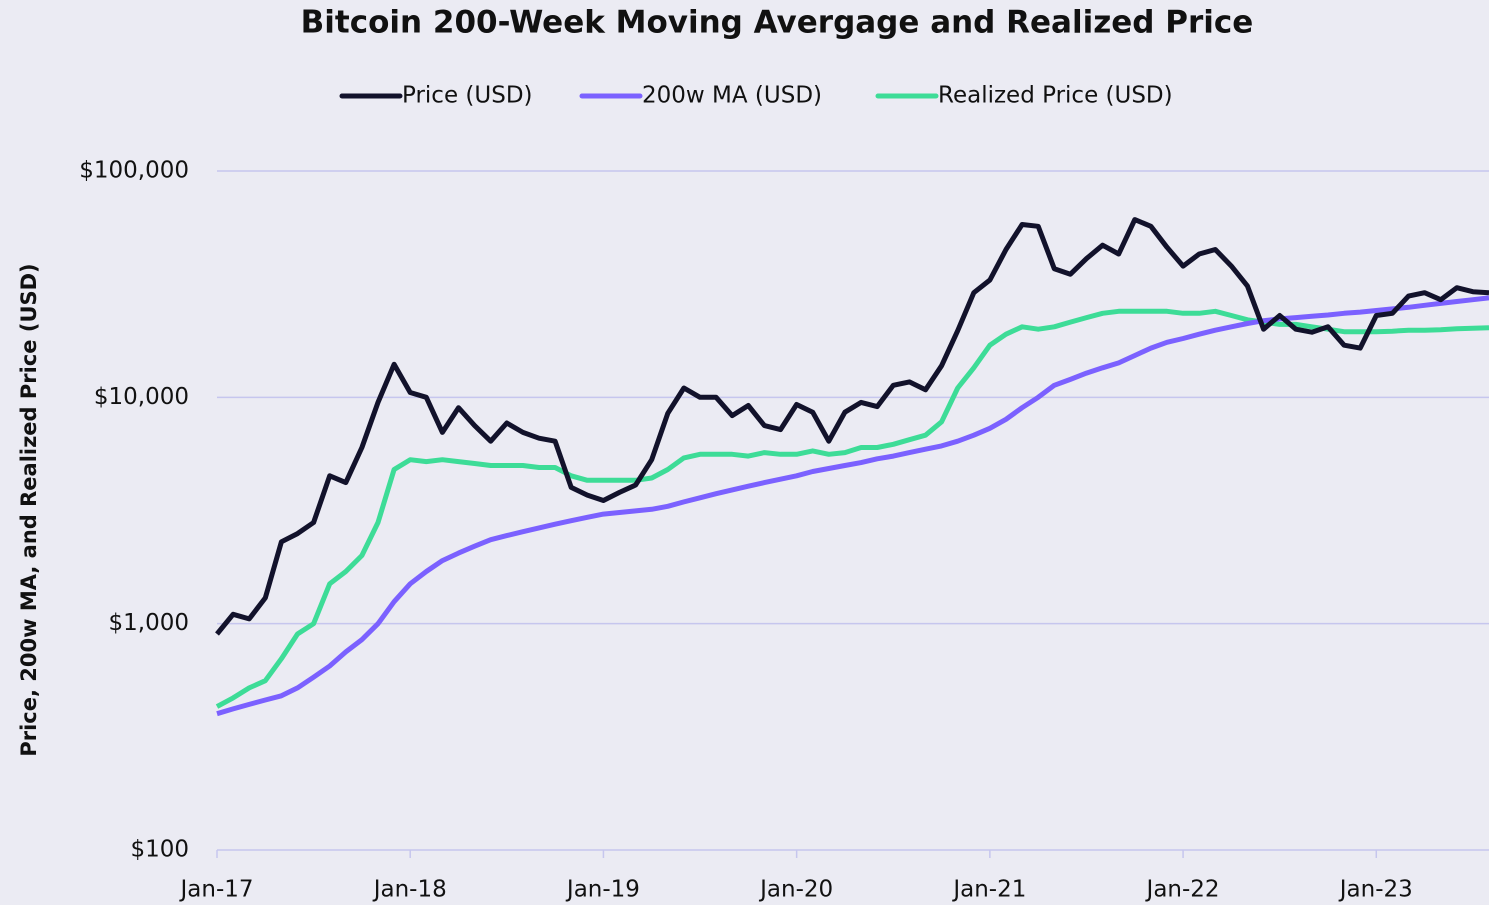 The width and height of the screenshot is (1489, 905). Describe the element at coordinates (467, 96) in the screenshot. I see `legend-label: Price (USD)` at that location.